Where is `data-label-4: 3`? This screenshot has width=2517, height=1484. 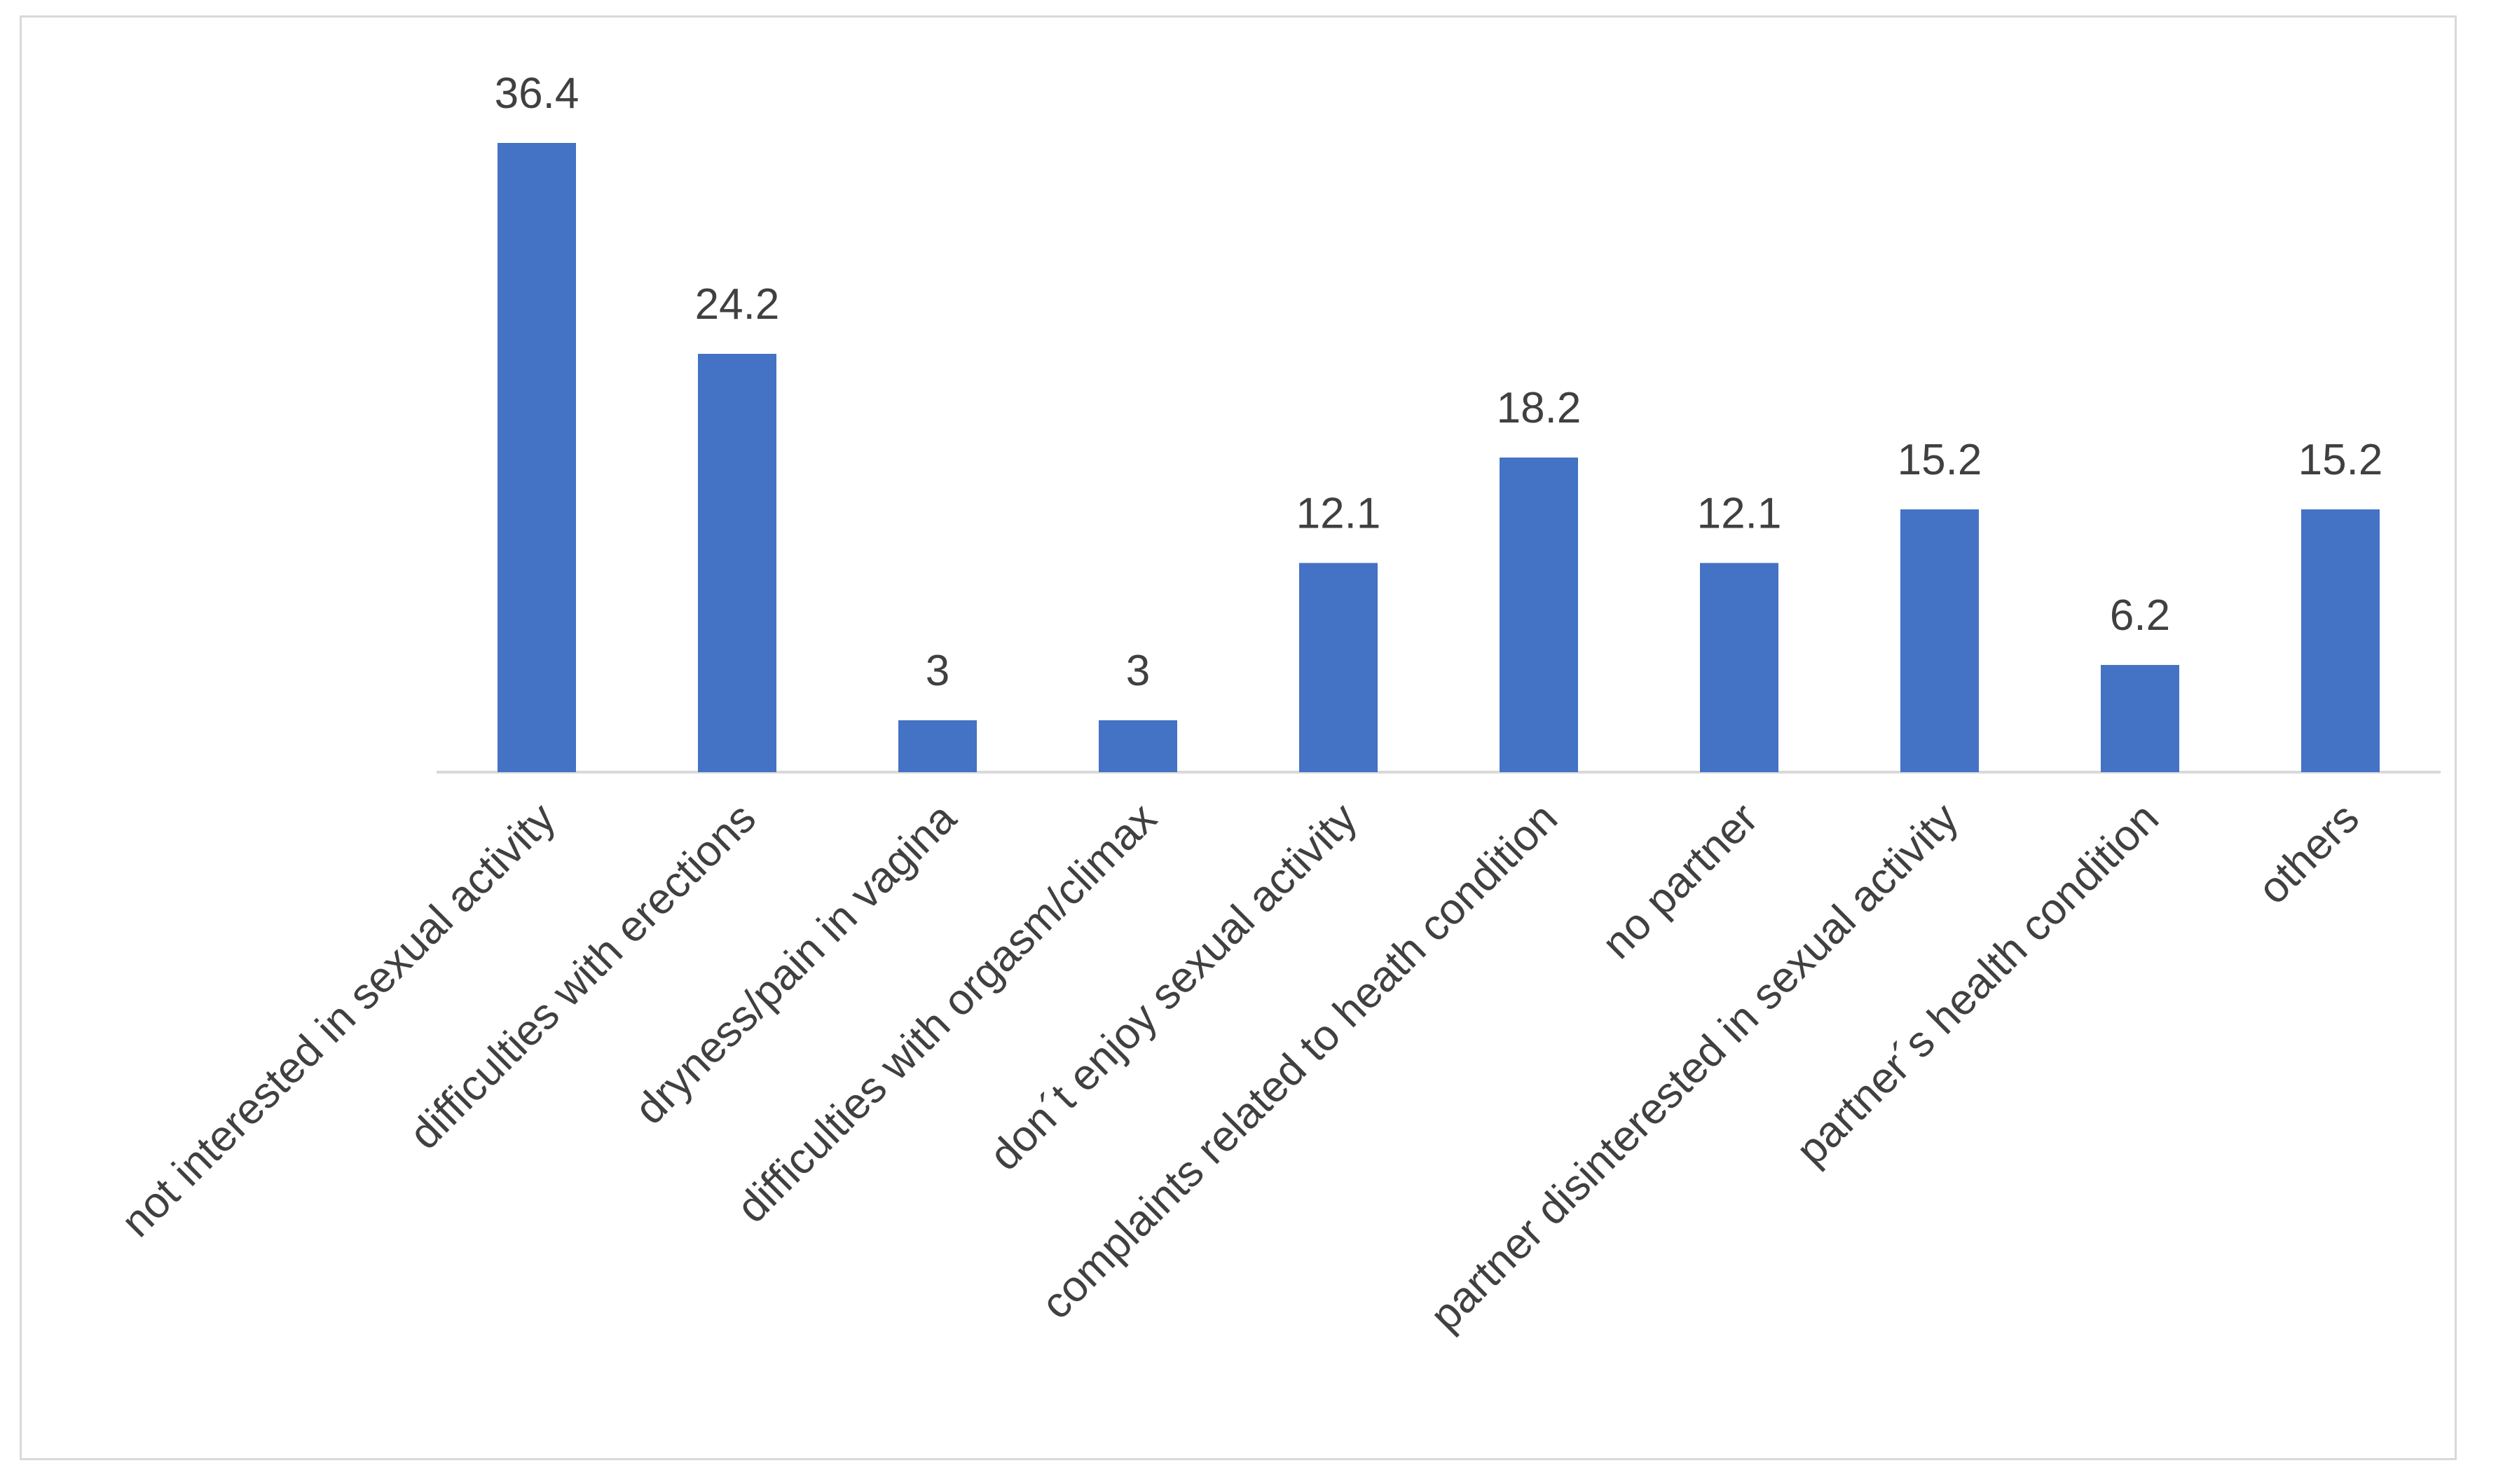
data-label-4: 3 is located at coordinates (1138, 671).